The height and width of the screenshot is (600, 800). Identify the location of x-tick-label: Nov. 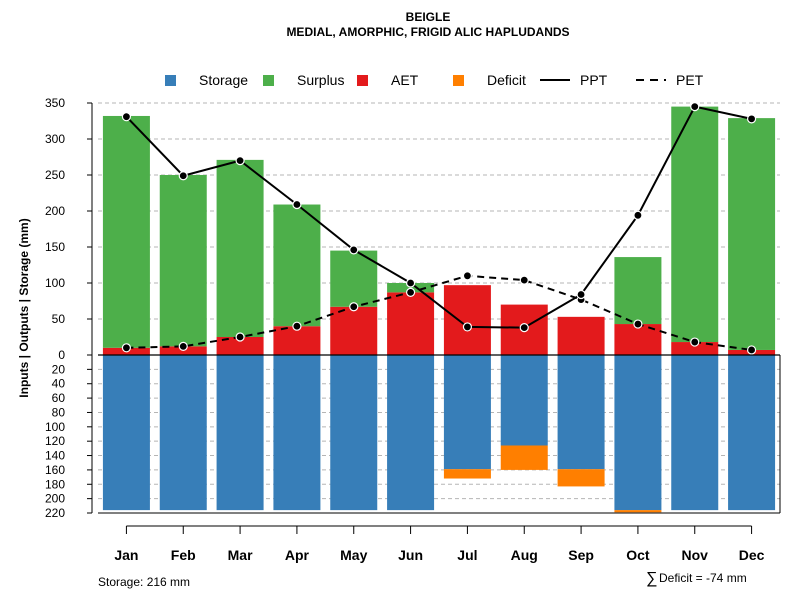
(695, 555).